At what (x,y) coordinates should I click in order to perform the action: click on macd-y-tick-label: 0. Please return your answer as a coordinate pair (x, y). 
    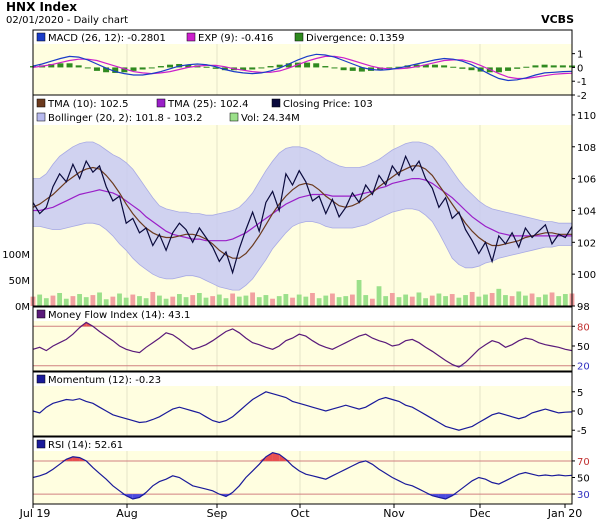
    Looking at the image, I should click on (580, 68).